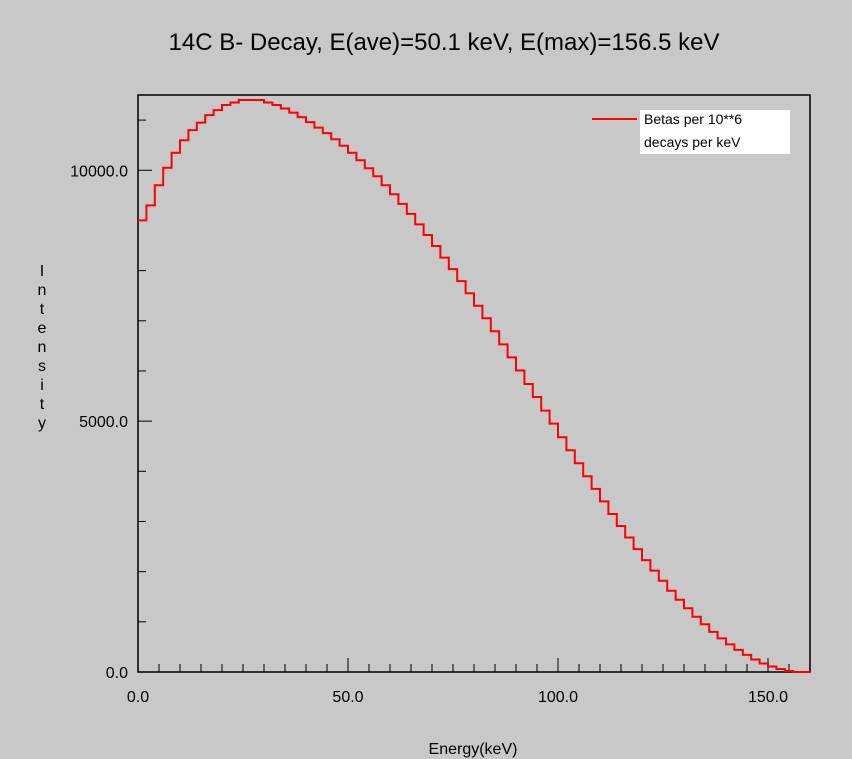 The height and width of the screenshot is (759, 852). I want to click on y-tick-label: 0.0, so click(117, 673).